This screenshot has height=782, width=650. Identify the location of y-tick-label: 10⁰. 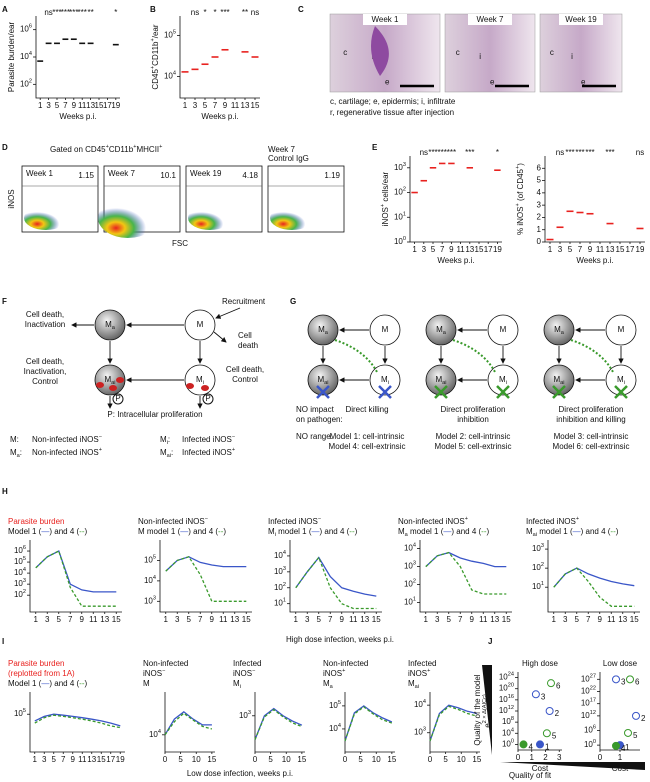
(400, 241).